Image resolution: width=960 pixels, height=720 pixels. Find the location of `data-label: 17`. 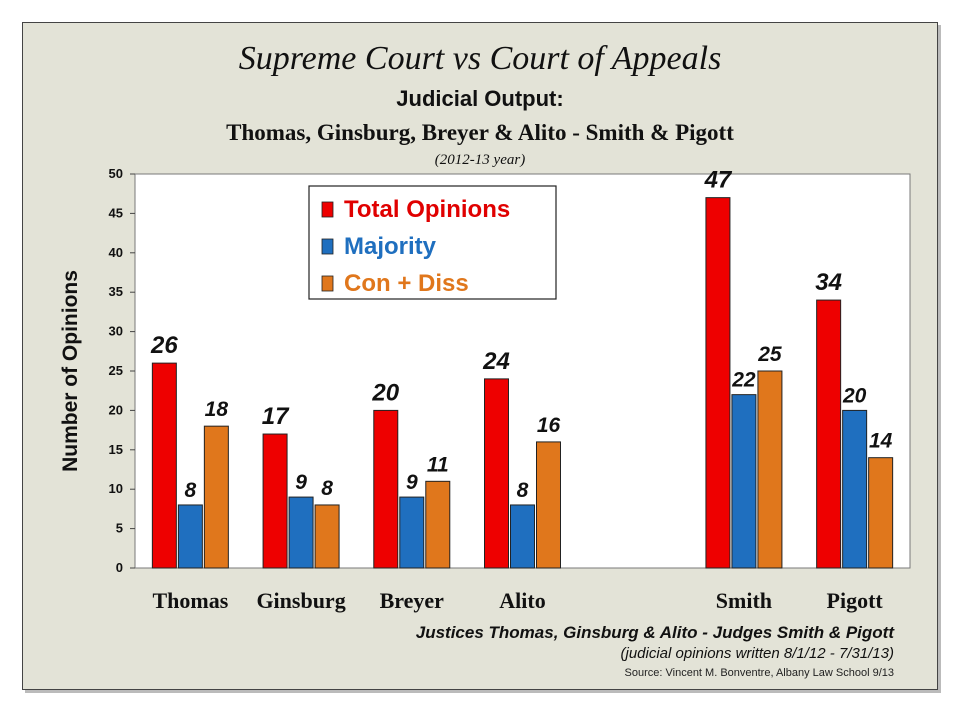

data-label: 17 is located at coordinates (276, 416).